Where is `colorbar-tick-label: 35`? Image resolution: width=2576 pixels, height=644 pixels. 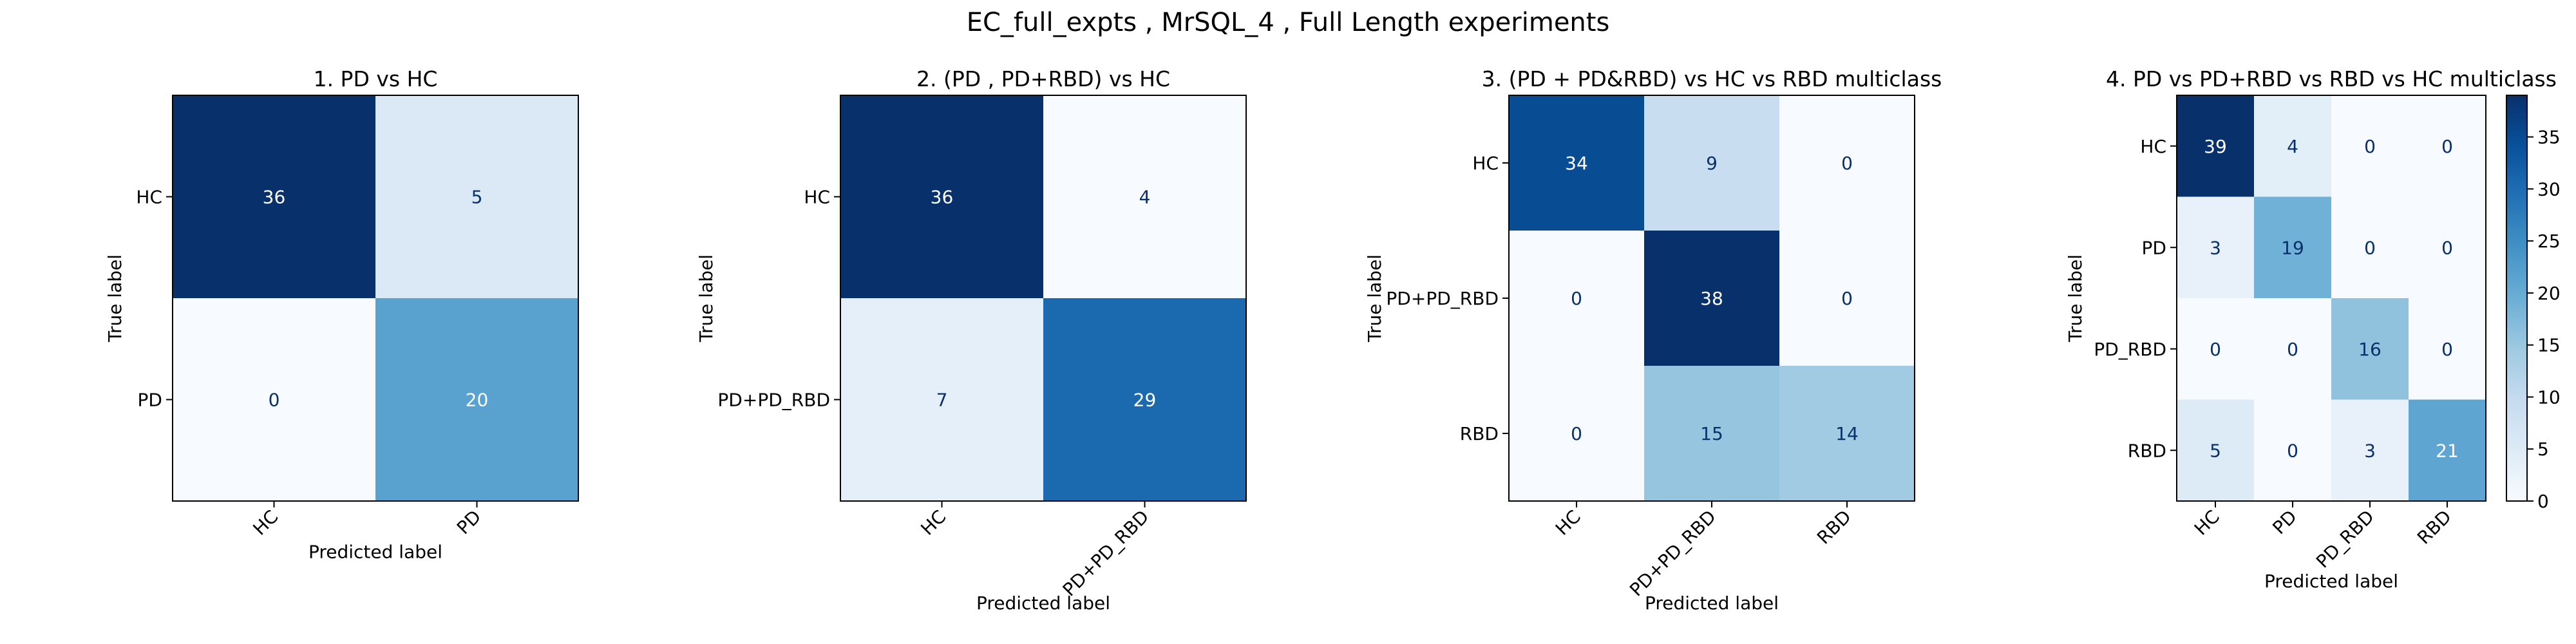
colorbar-tick-label: 35 is located at coordinates (2549, 137).